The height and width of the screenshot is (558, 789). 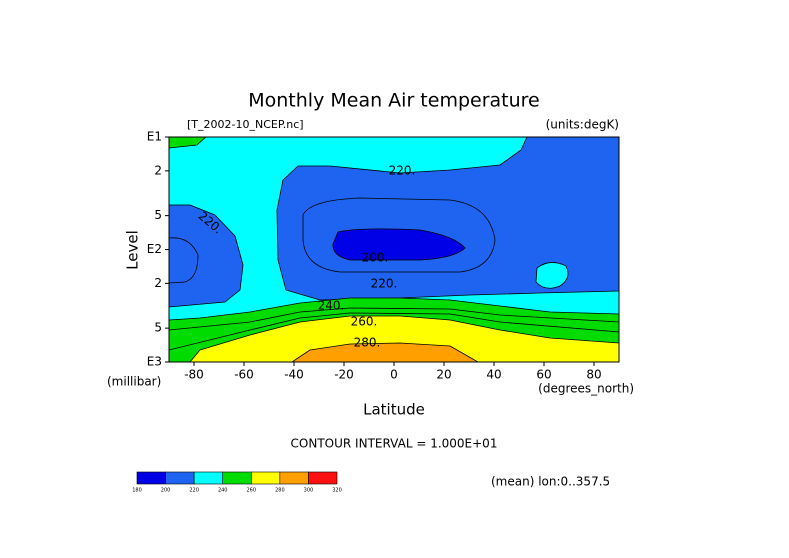 I want to click on units-label: (units:degK), so click(x=582, y=125).